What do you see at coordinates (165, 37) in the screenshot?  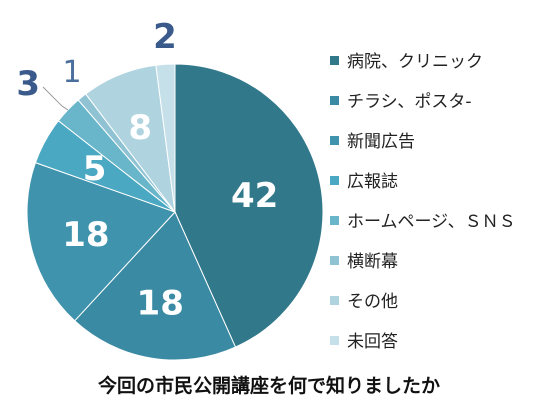 I see `data-label-8: 2` at bounding box center [165, 37].